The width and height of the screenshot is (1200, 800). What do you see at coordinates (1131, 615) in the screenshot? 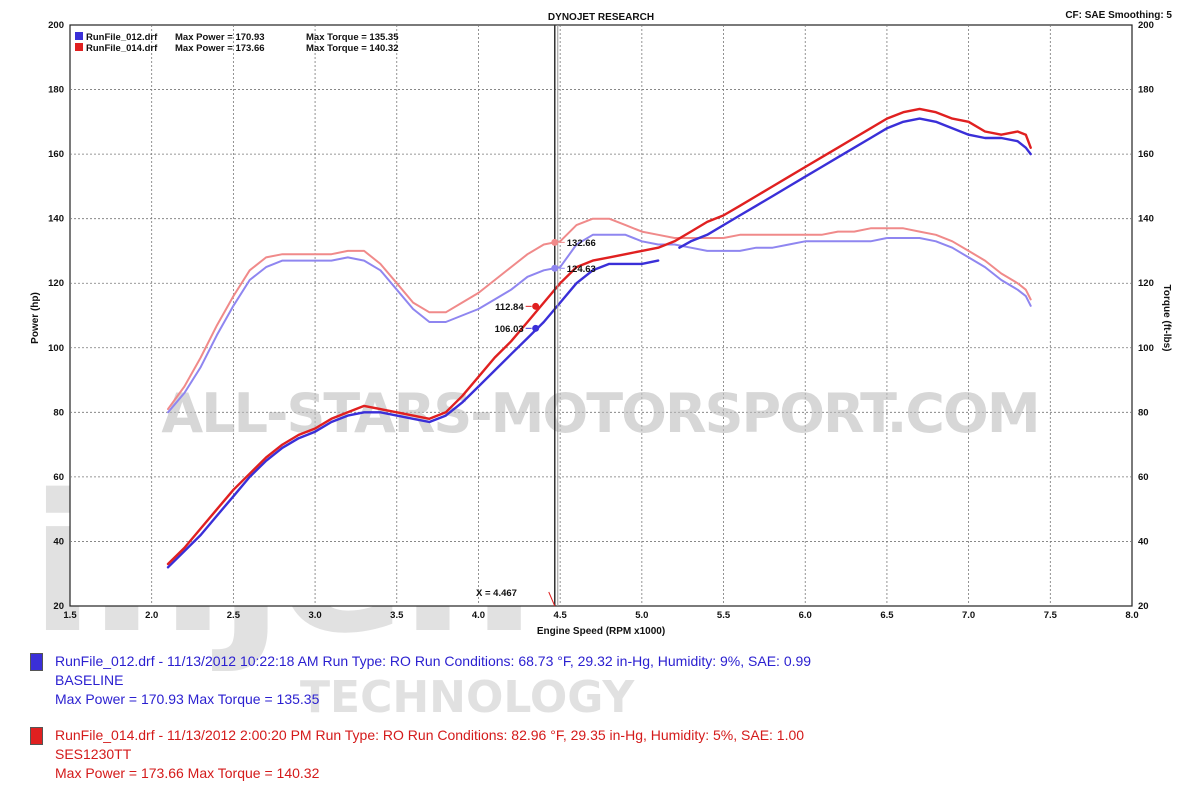
I see `x-tick-label: 8.0` at bounding box center [1131, 615].